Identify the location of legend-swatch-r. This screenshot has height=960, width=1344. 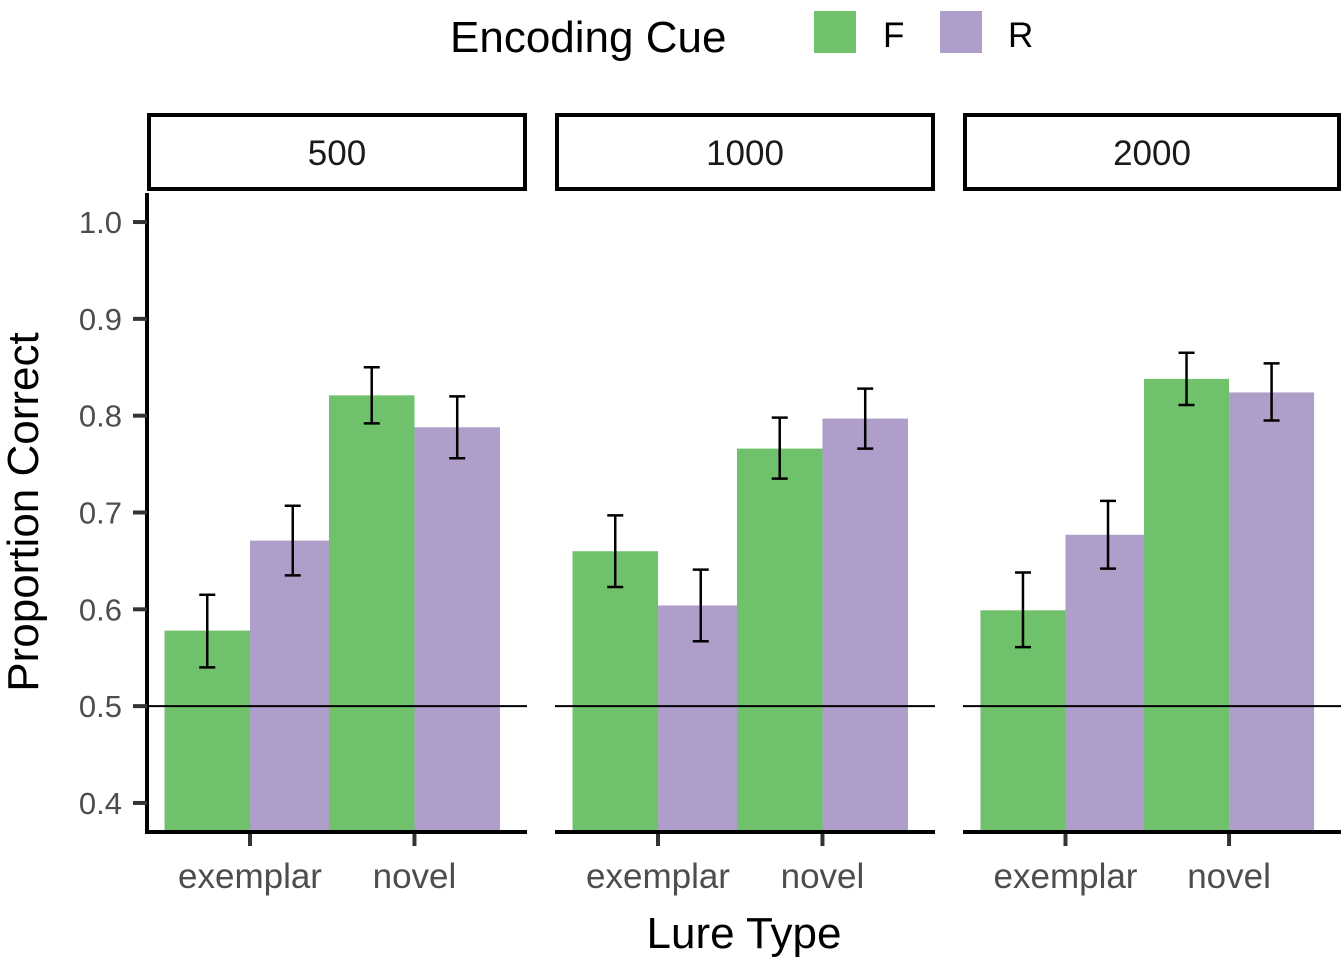
(961, 32).